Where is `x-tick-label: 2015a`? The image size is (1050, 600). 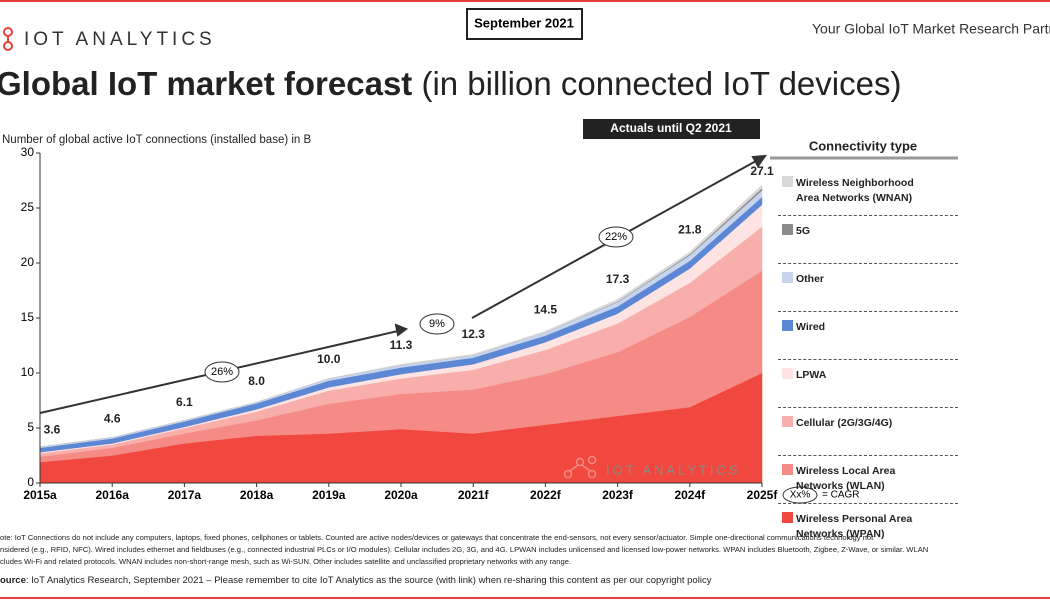 x-tick-label: 2015a is located at coordinates (40, 495).